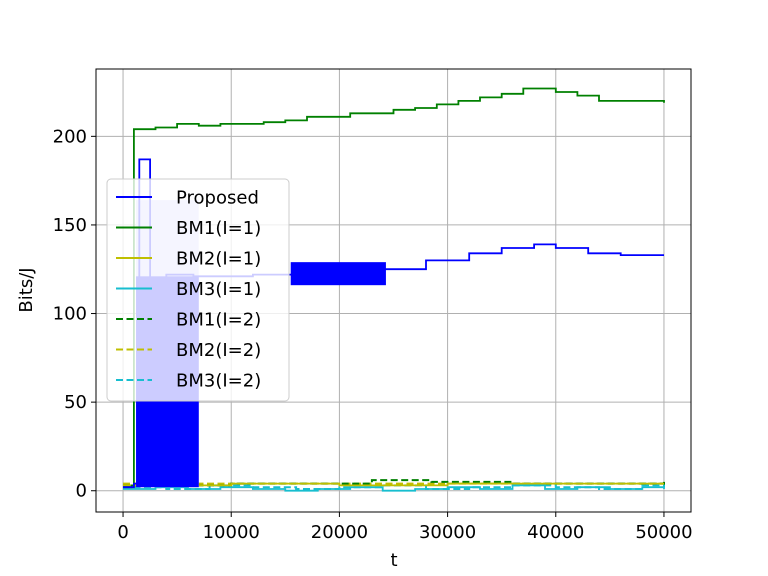  What do you see at coordinates (339, 532) in the screenshot?
I see `x-tick-label: 20000` at bounding box center [339, 532].